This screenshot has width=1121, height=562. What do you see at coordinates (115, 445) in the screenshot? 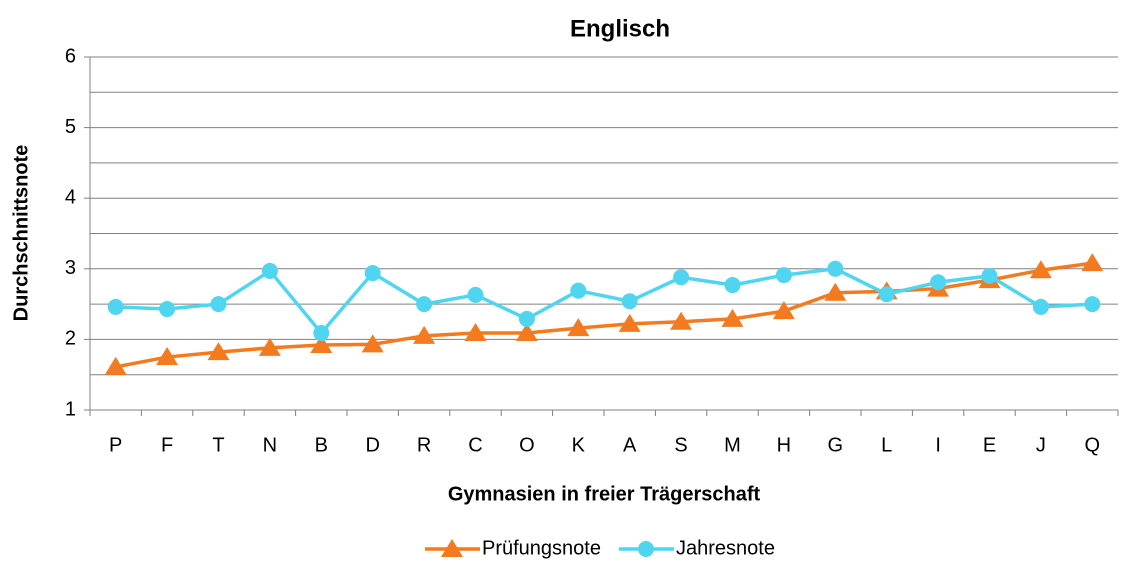
I see `x-tick-label: P` at bounding box center [115, 445].